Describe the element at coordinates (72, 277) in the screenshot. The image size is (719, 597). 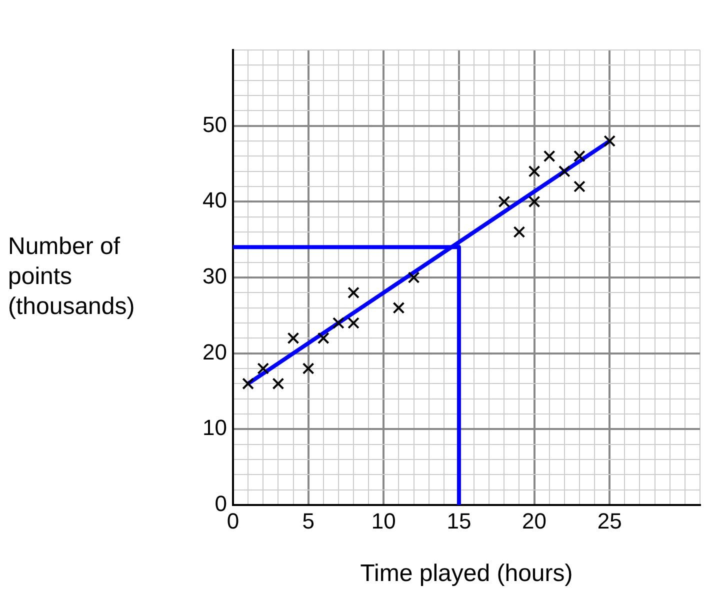
I see `y-axis-title: Number of points (thousands)` at that location.